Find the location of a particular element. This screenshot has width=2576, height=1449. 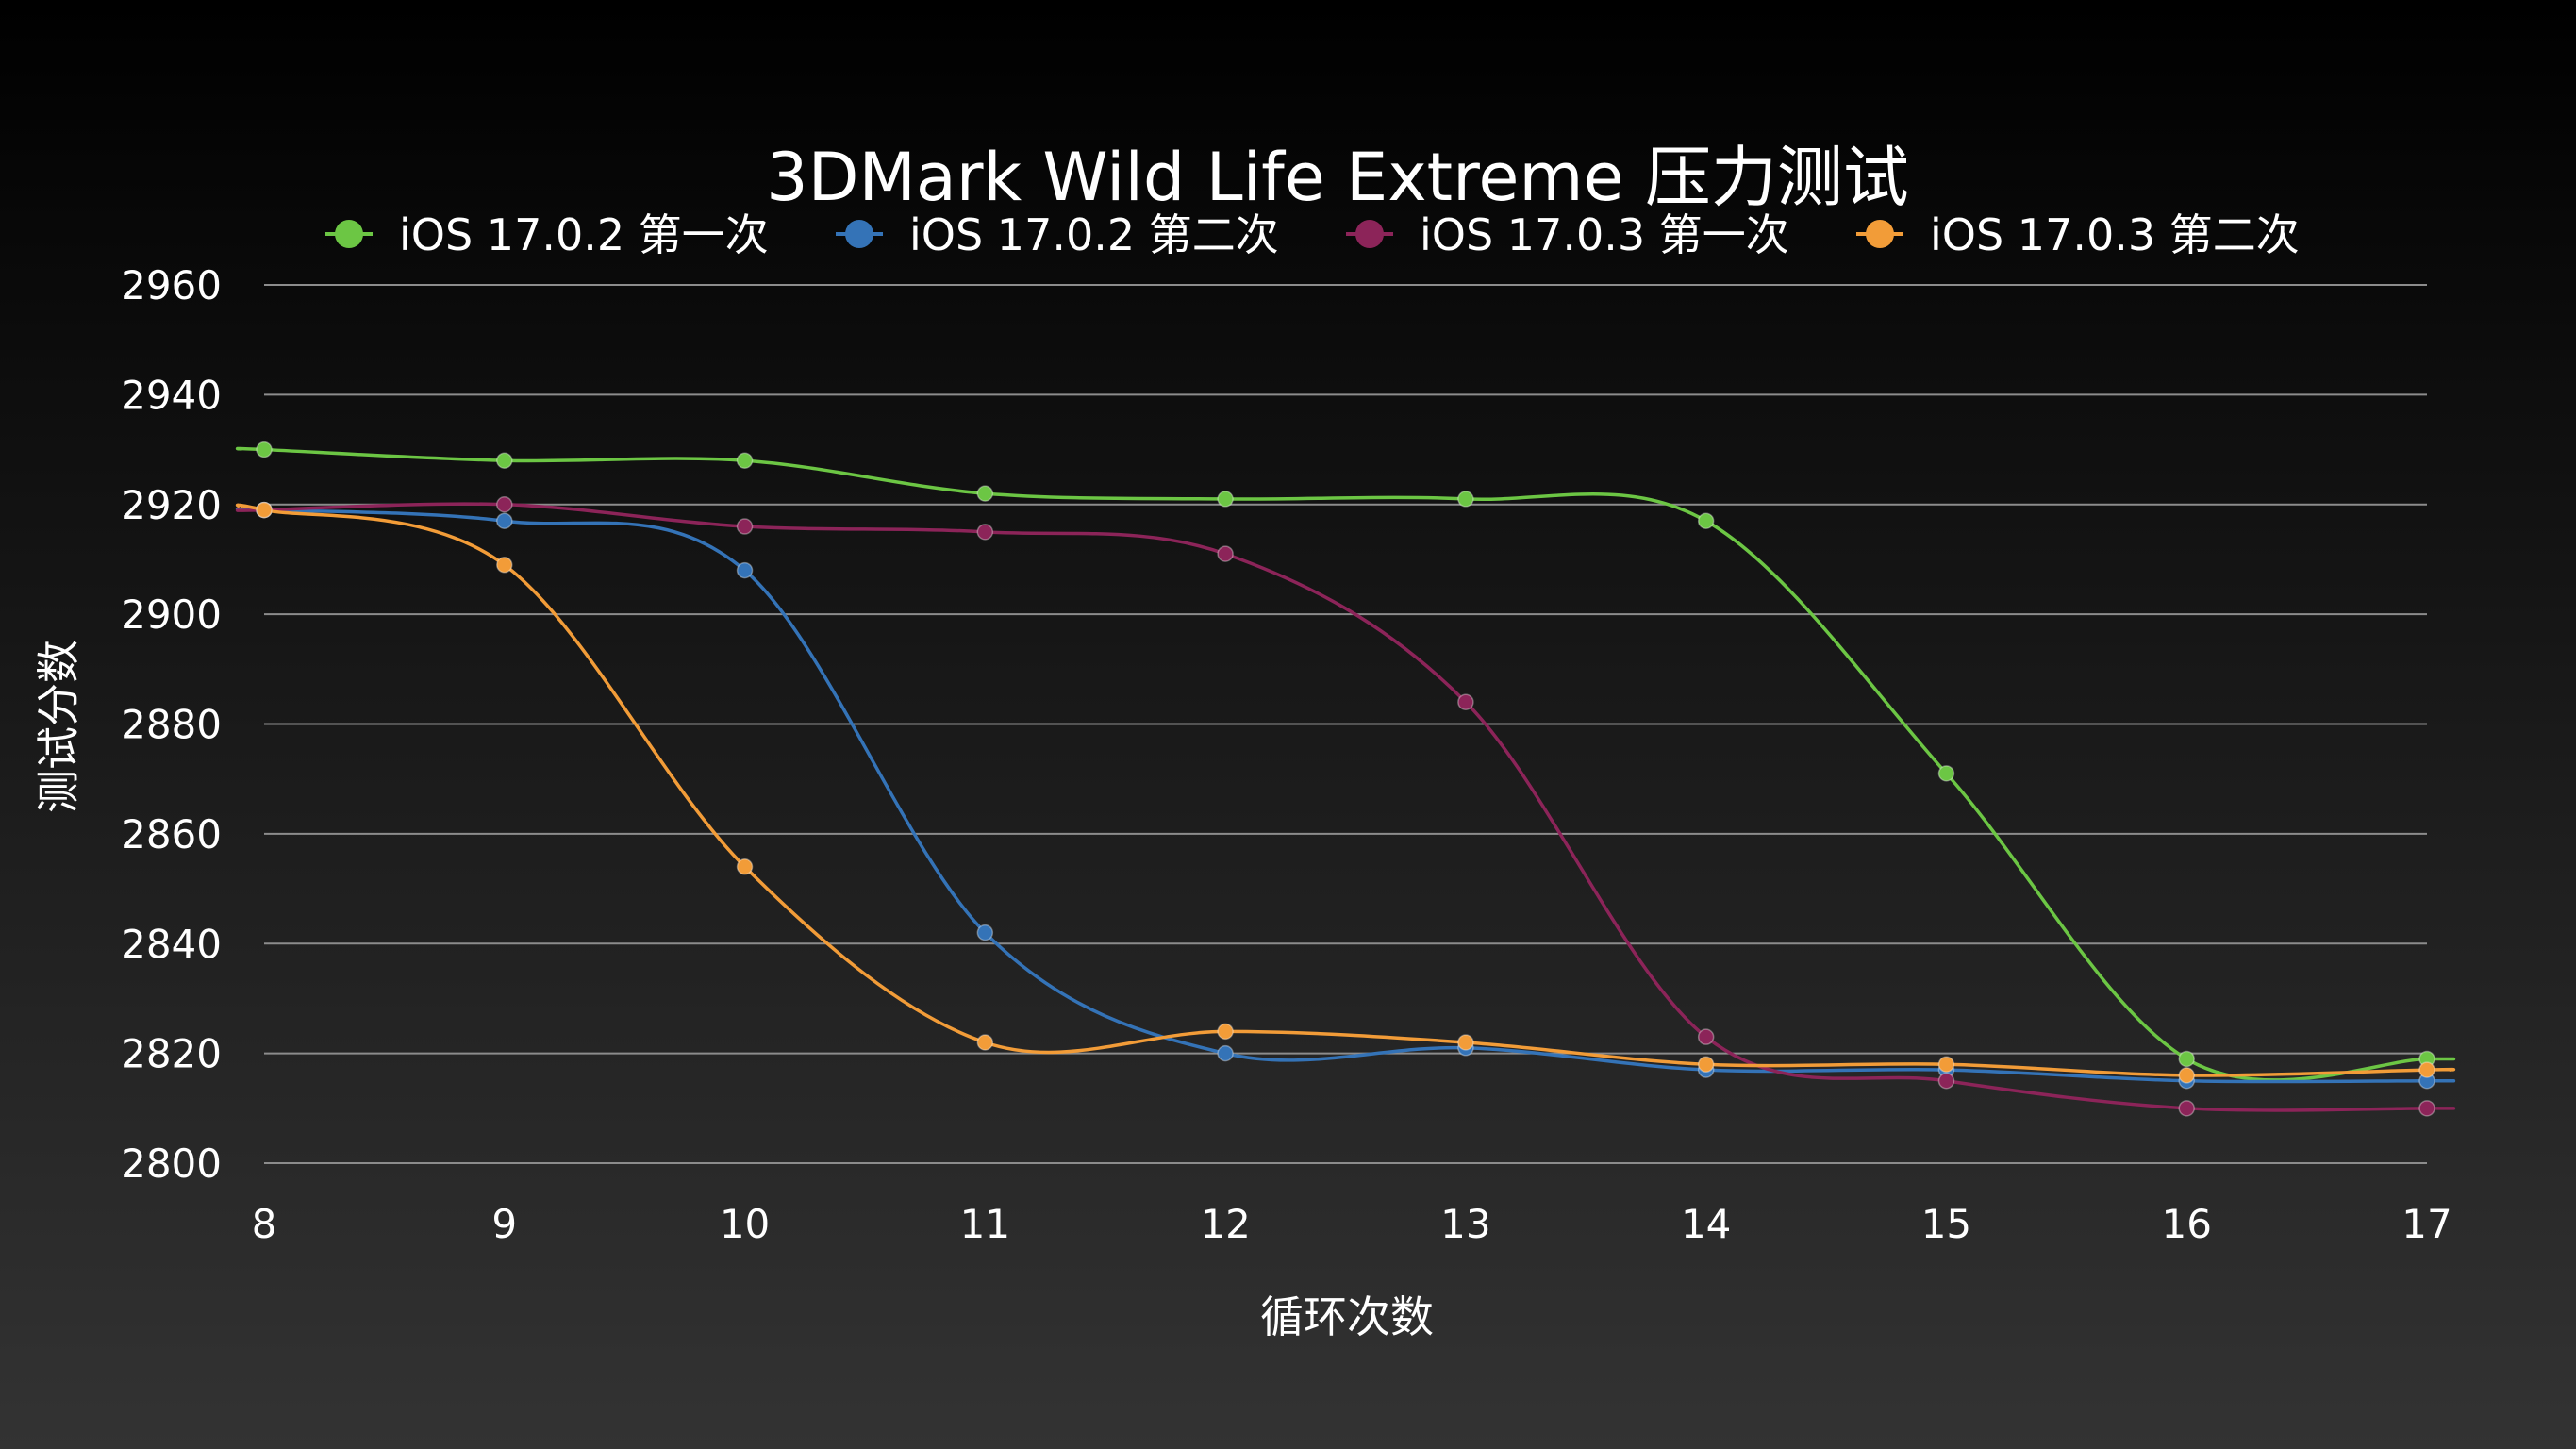

y-tick-label: 2880 is located at coordinates (171, 725).